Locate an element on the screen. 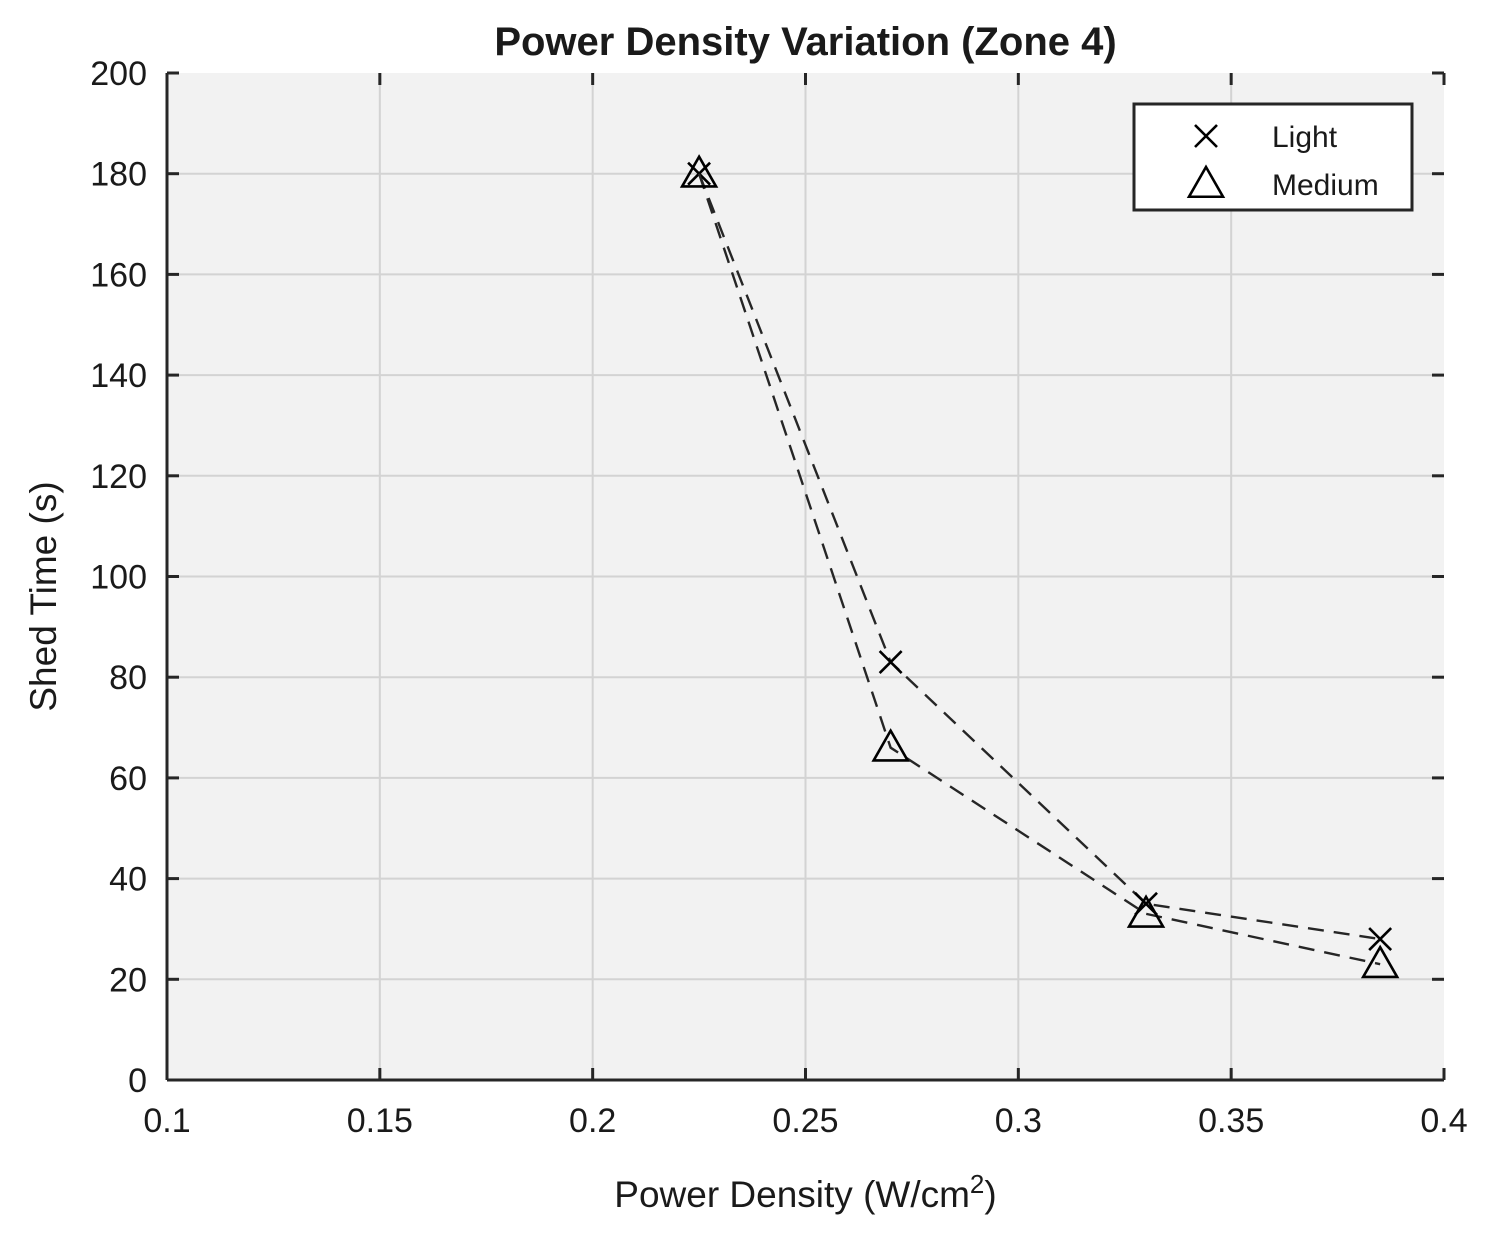 The image size is (1492, 1237). y-tick-label: 80 is located at coordinates (128, 678).